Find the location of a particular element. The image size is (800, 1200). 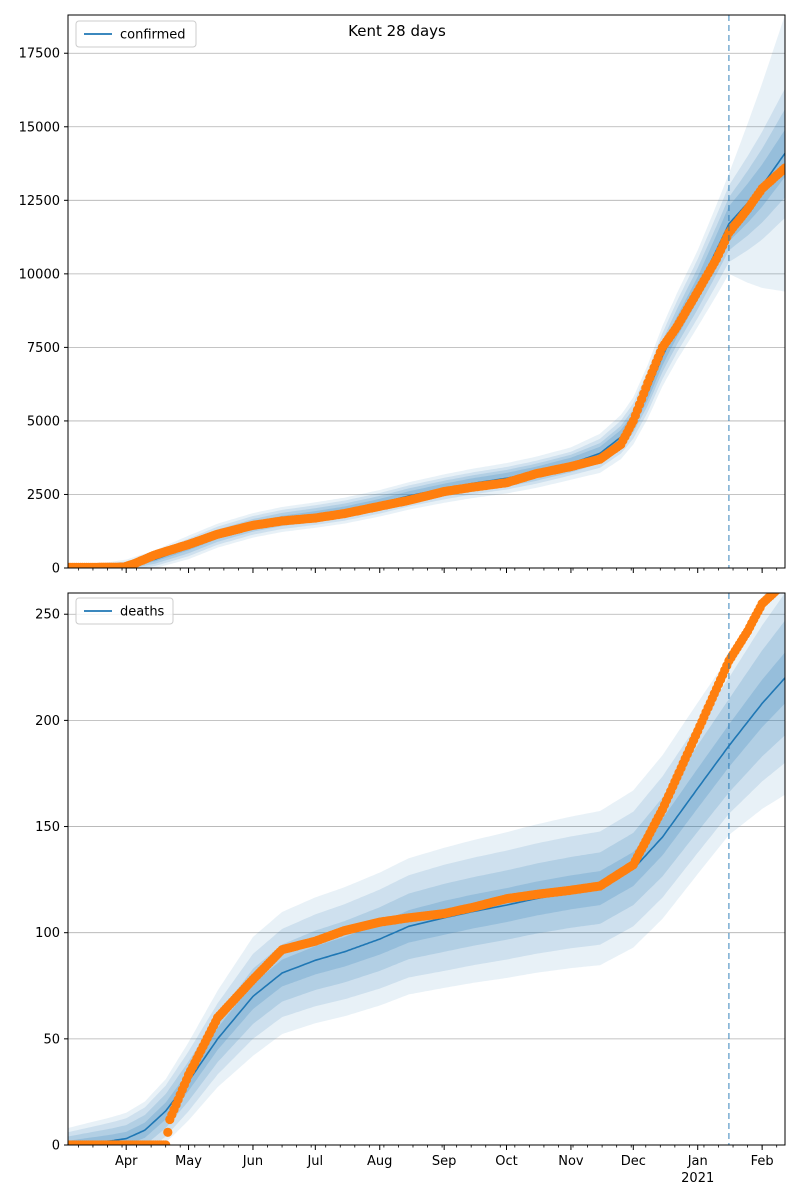

x-tick-label: Apr is located at coordinates (126, 1161).